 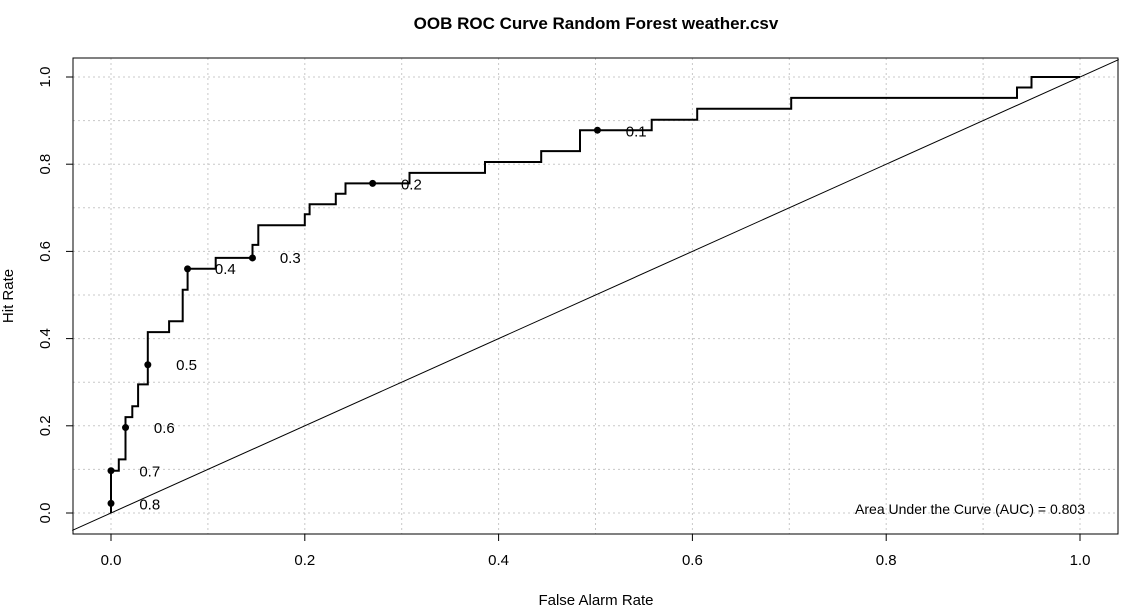 What do you see at coordinates (45, 251) in the screenshot?
I see `y-tick-label: 0.6` at bounding box center [45, 251].